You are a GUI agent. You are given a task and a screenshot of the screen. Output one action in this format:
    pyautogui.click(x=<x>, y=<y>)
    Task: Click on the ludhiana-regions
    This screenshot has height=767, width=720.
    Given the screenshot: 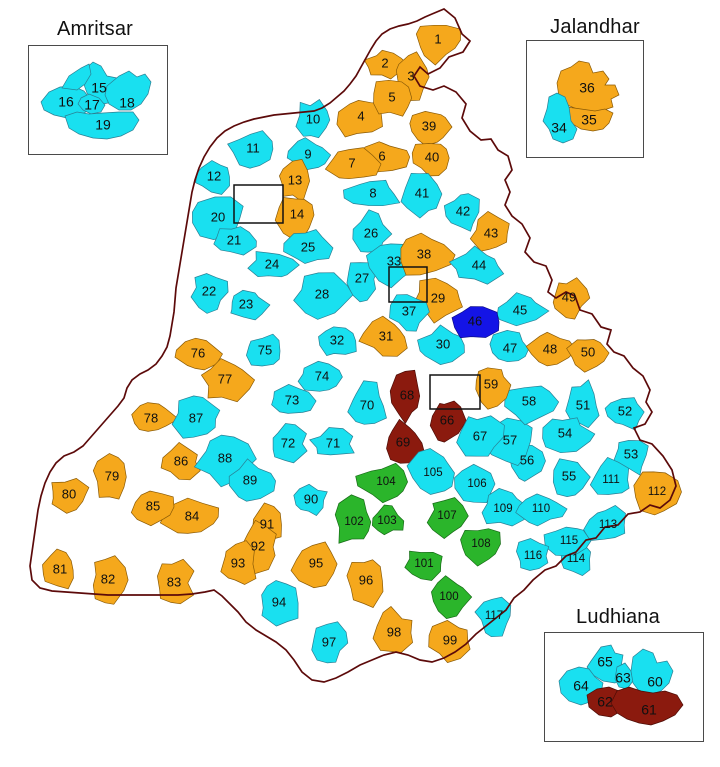 What is the action you would take?
    pyautogui.click(x=621, y=685)
    